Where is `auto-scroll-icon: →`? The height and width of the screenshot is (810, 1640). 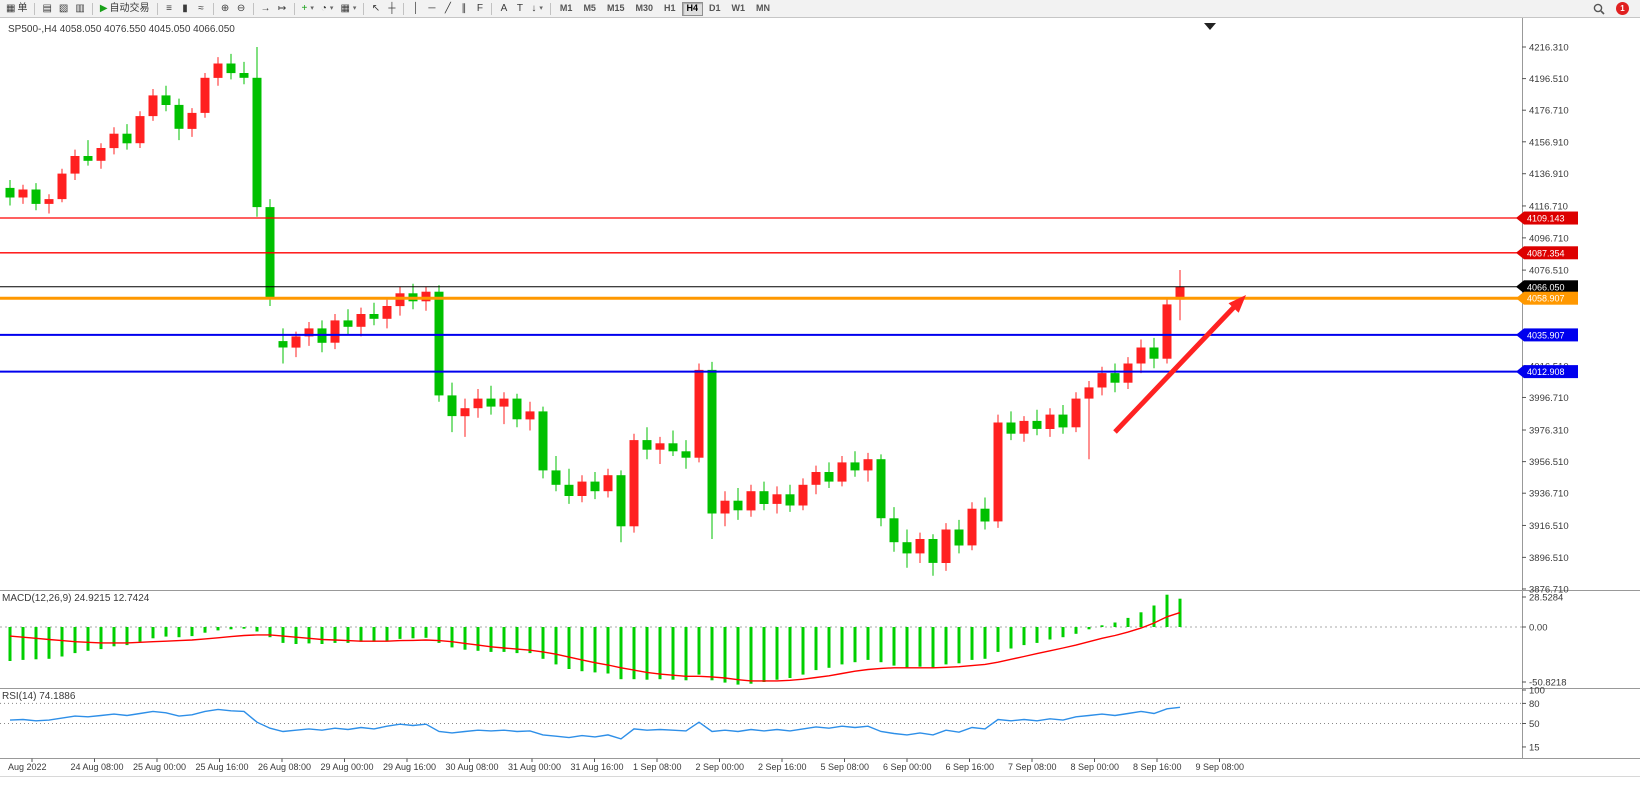
auto-scroll-icon: → is located at coordinates (265, 8).